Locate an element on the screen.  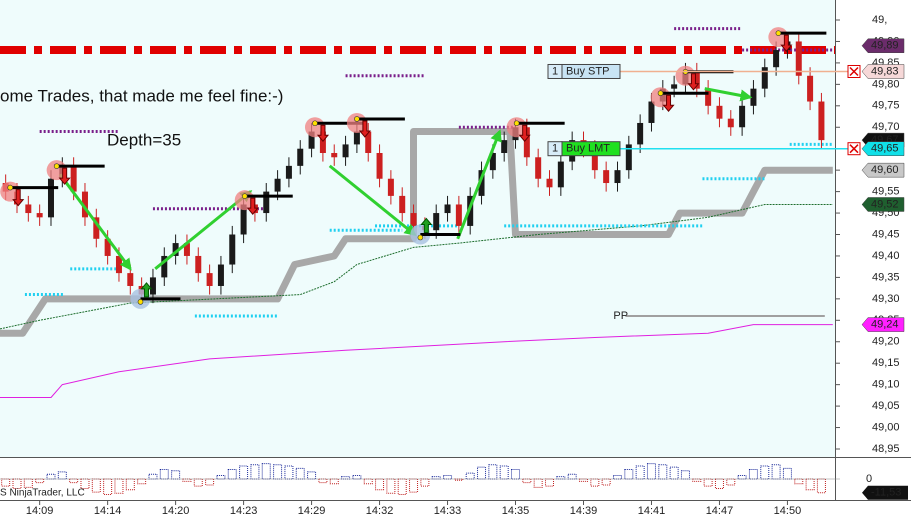
x-tick-label: 14:33 is located at coordinates (448, 511).